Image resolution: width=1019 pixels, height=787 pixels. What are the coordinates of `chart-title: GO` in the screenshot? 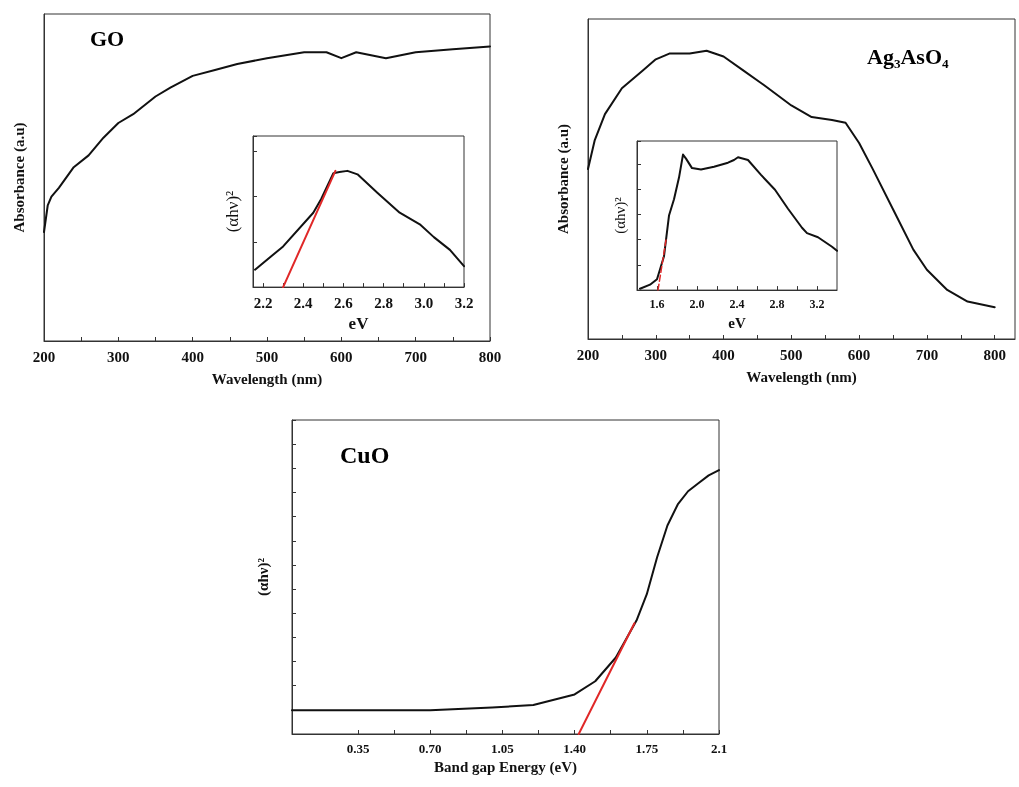 It's located at (107, 38).